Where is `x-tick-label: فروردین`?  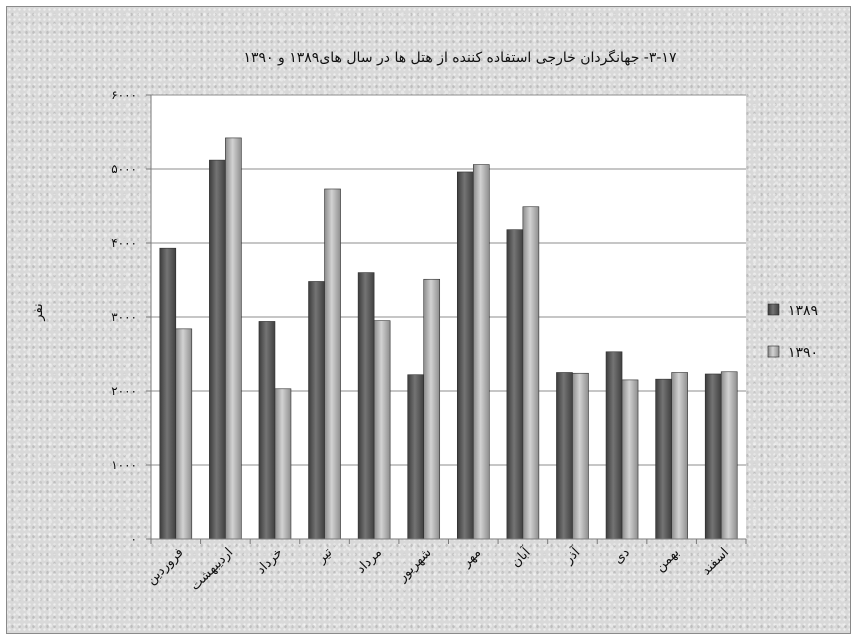
x-tick-label: فروردین is located at coordinates (165, 566).